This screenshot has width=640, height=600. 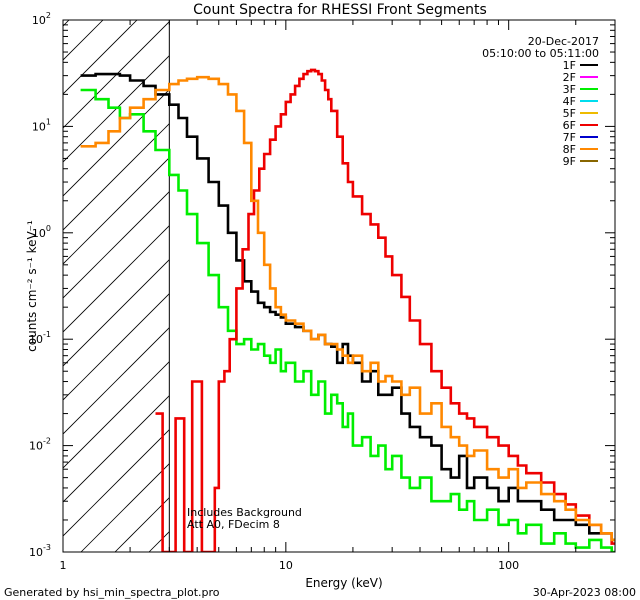 What do you see at coordinates (584, 592) in the screenshot?
I see `footer-timestamp: 30-Apr-2023 08:00` at bounding box center [584, 592].